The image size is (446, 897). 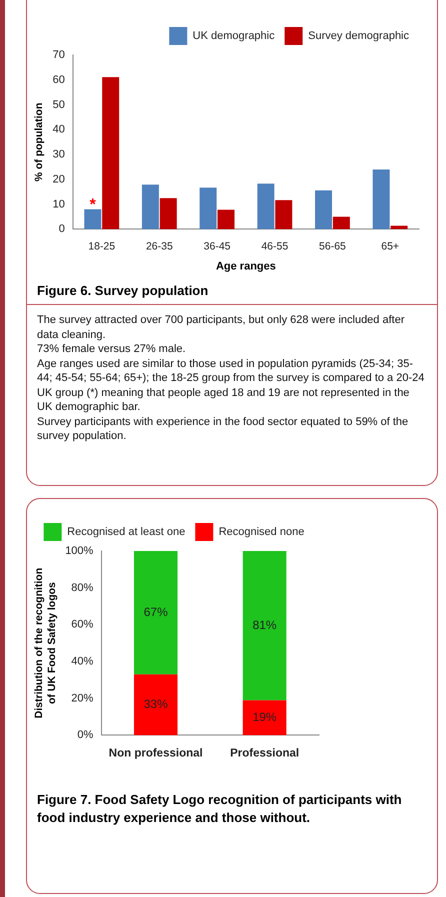 What do you see at coordinates (61, 229) in the screenshot?
I see `y-tick-label: 0` at bounding box center [61, 229].